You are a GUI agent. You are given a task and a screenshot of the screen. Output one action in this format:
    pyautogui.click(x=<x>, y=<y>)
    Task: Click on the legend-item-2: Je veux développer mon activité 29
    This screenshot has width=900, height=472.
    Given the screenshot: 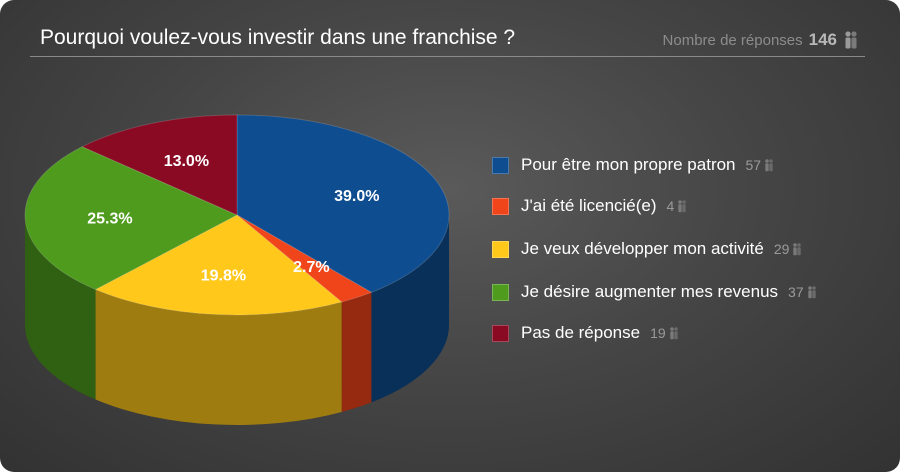 What is the action you would take?
    pyautogui.click(x=647, y=249)
    